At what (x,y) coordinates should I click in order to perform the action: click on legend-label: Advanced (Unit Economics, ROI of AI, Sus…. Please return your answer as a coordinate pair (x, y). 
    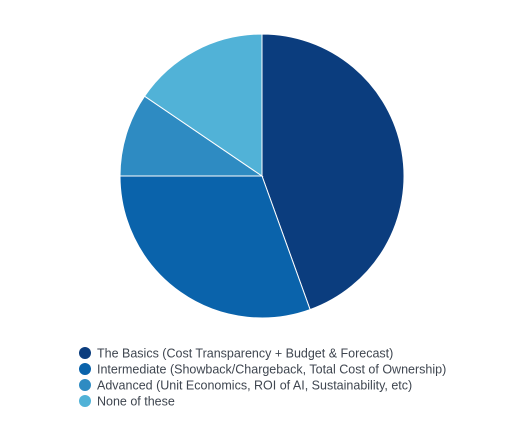
    Looking at the image, I should click on (254, 386).